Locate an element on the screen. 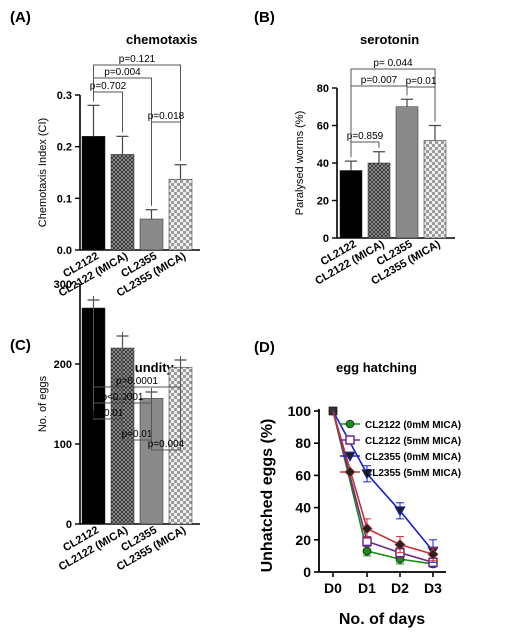  panel-label: (C) is located at coordinates (20, 345).